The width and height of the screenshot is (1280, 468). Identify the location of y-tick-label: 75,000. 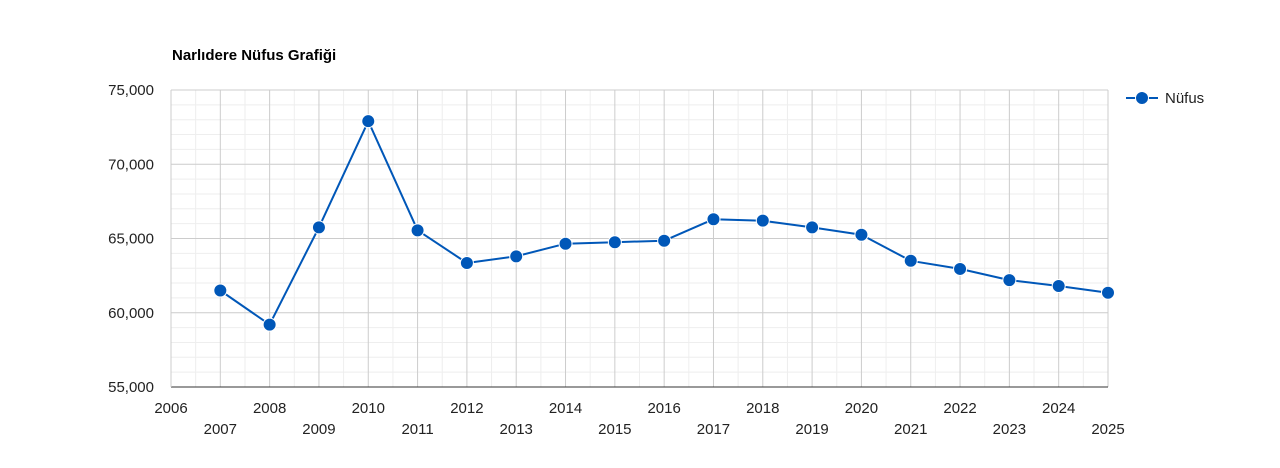
(131, 90).